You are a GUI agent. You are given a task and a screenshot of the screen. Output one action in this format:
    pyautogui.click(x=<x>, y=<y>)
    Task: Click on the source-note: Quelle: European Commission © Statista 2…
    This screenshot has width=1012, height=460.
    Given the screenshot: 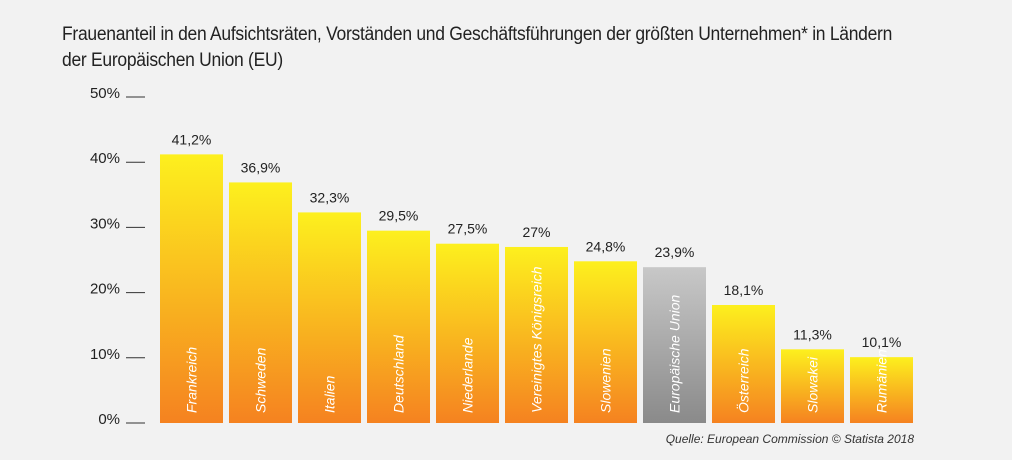 What is the action you would take?
    pyautogui.click(x=789, y=439)
    